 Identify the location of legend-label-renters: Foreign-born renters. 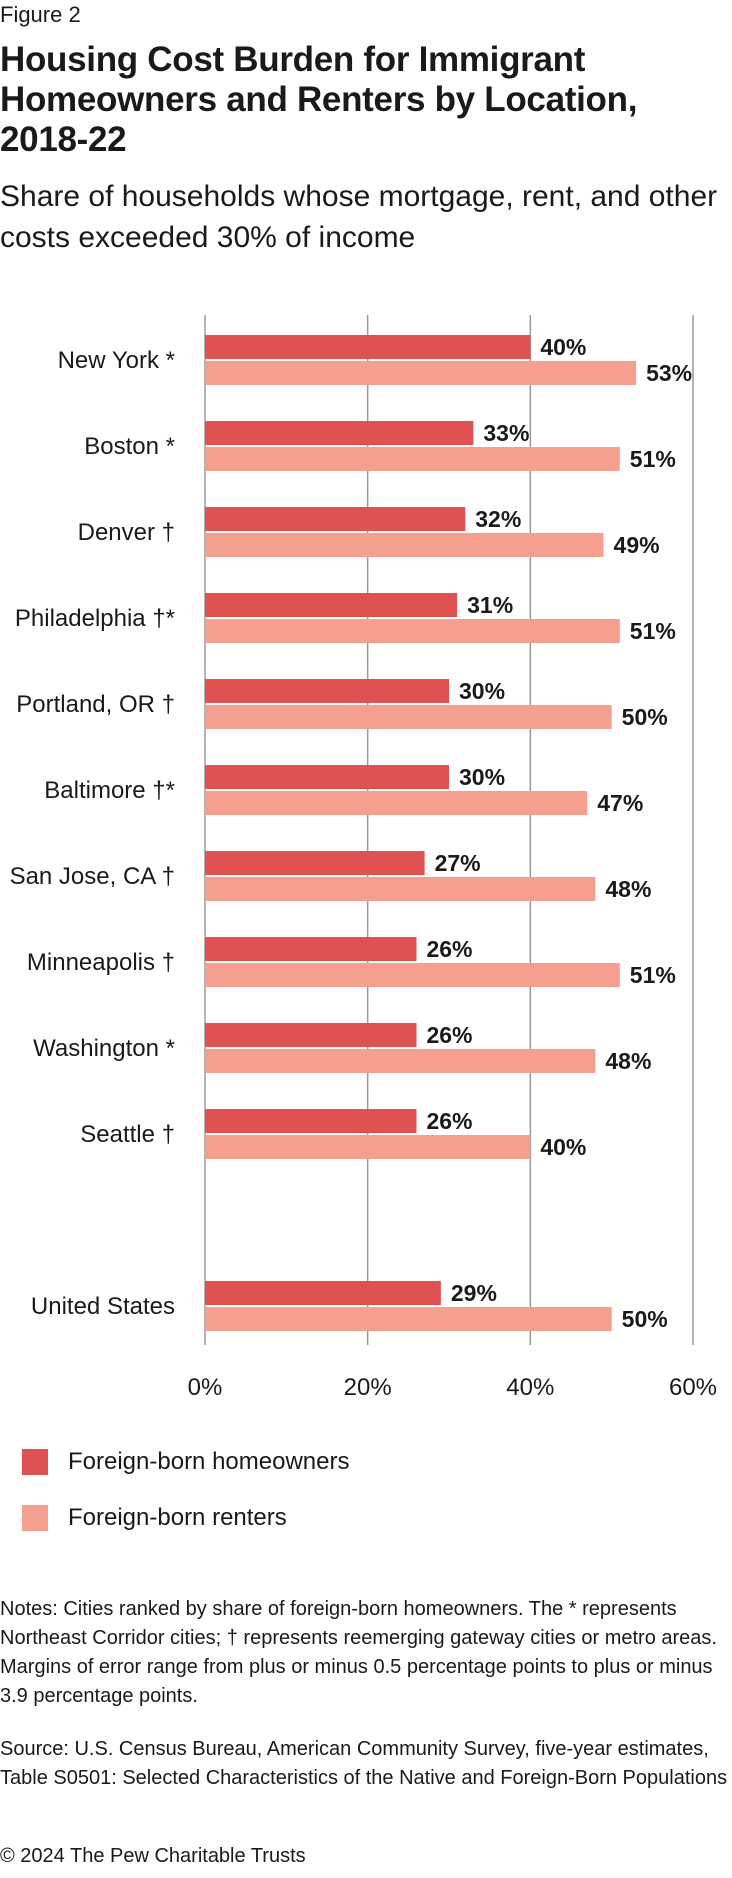
(177, 1517).